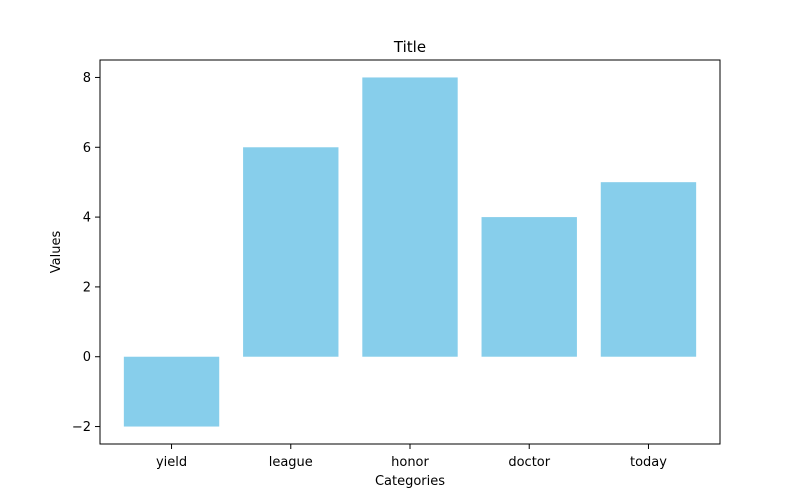  Describe the element at coordinates (410, 481) in the screenshot. I see `x-axis-label: Categories` at that location.